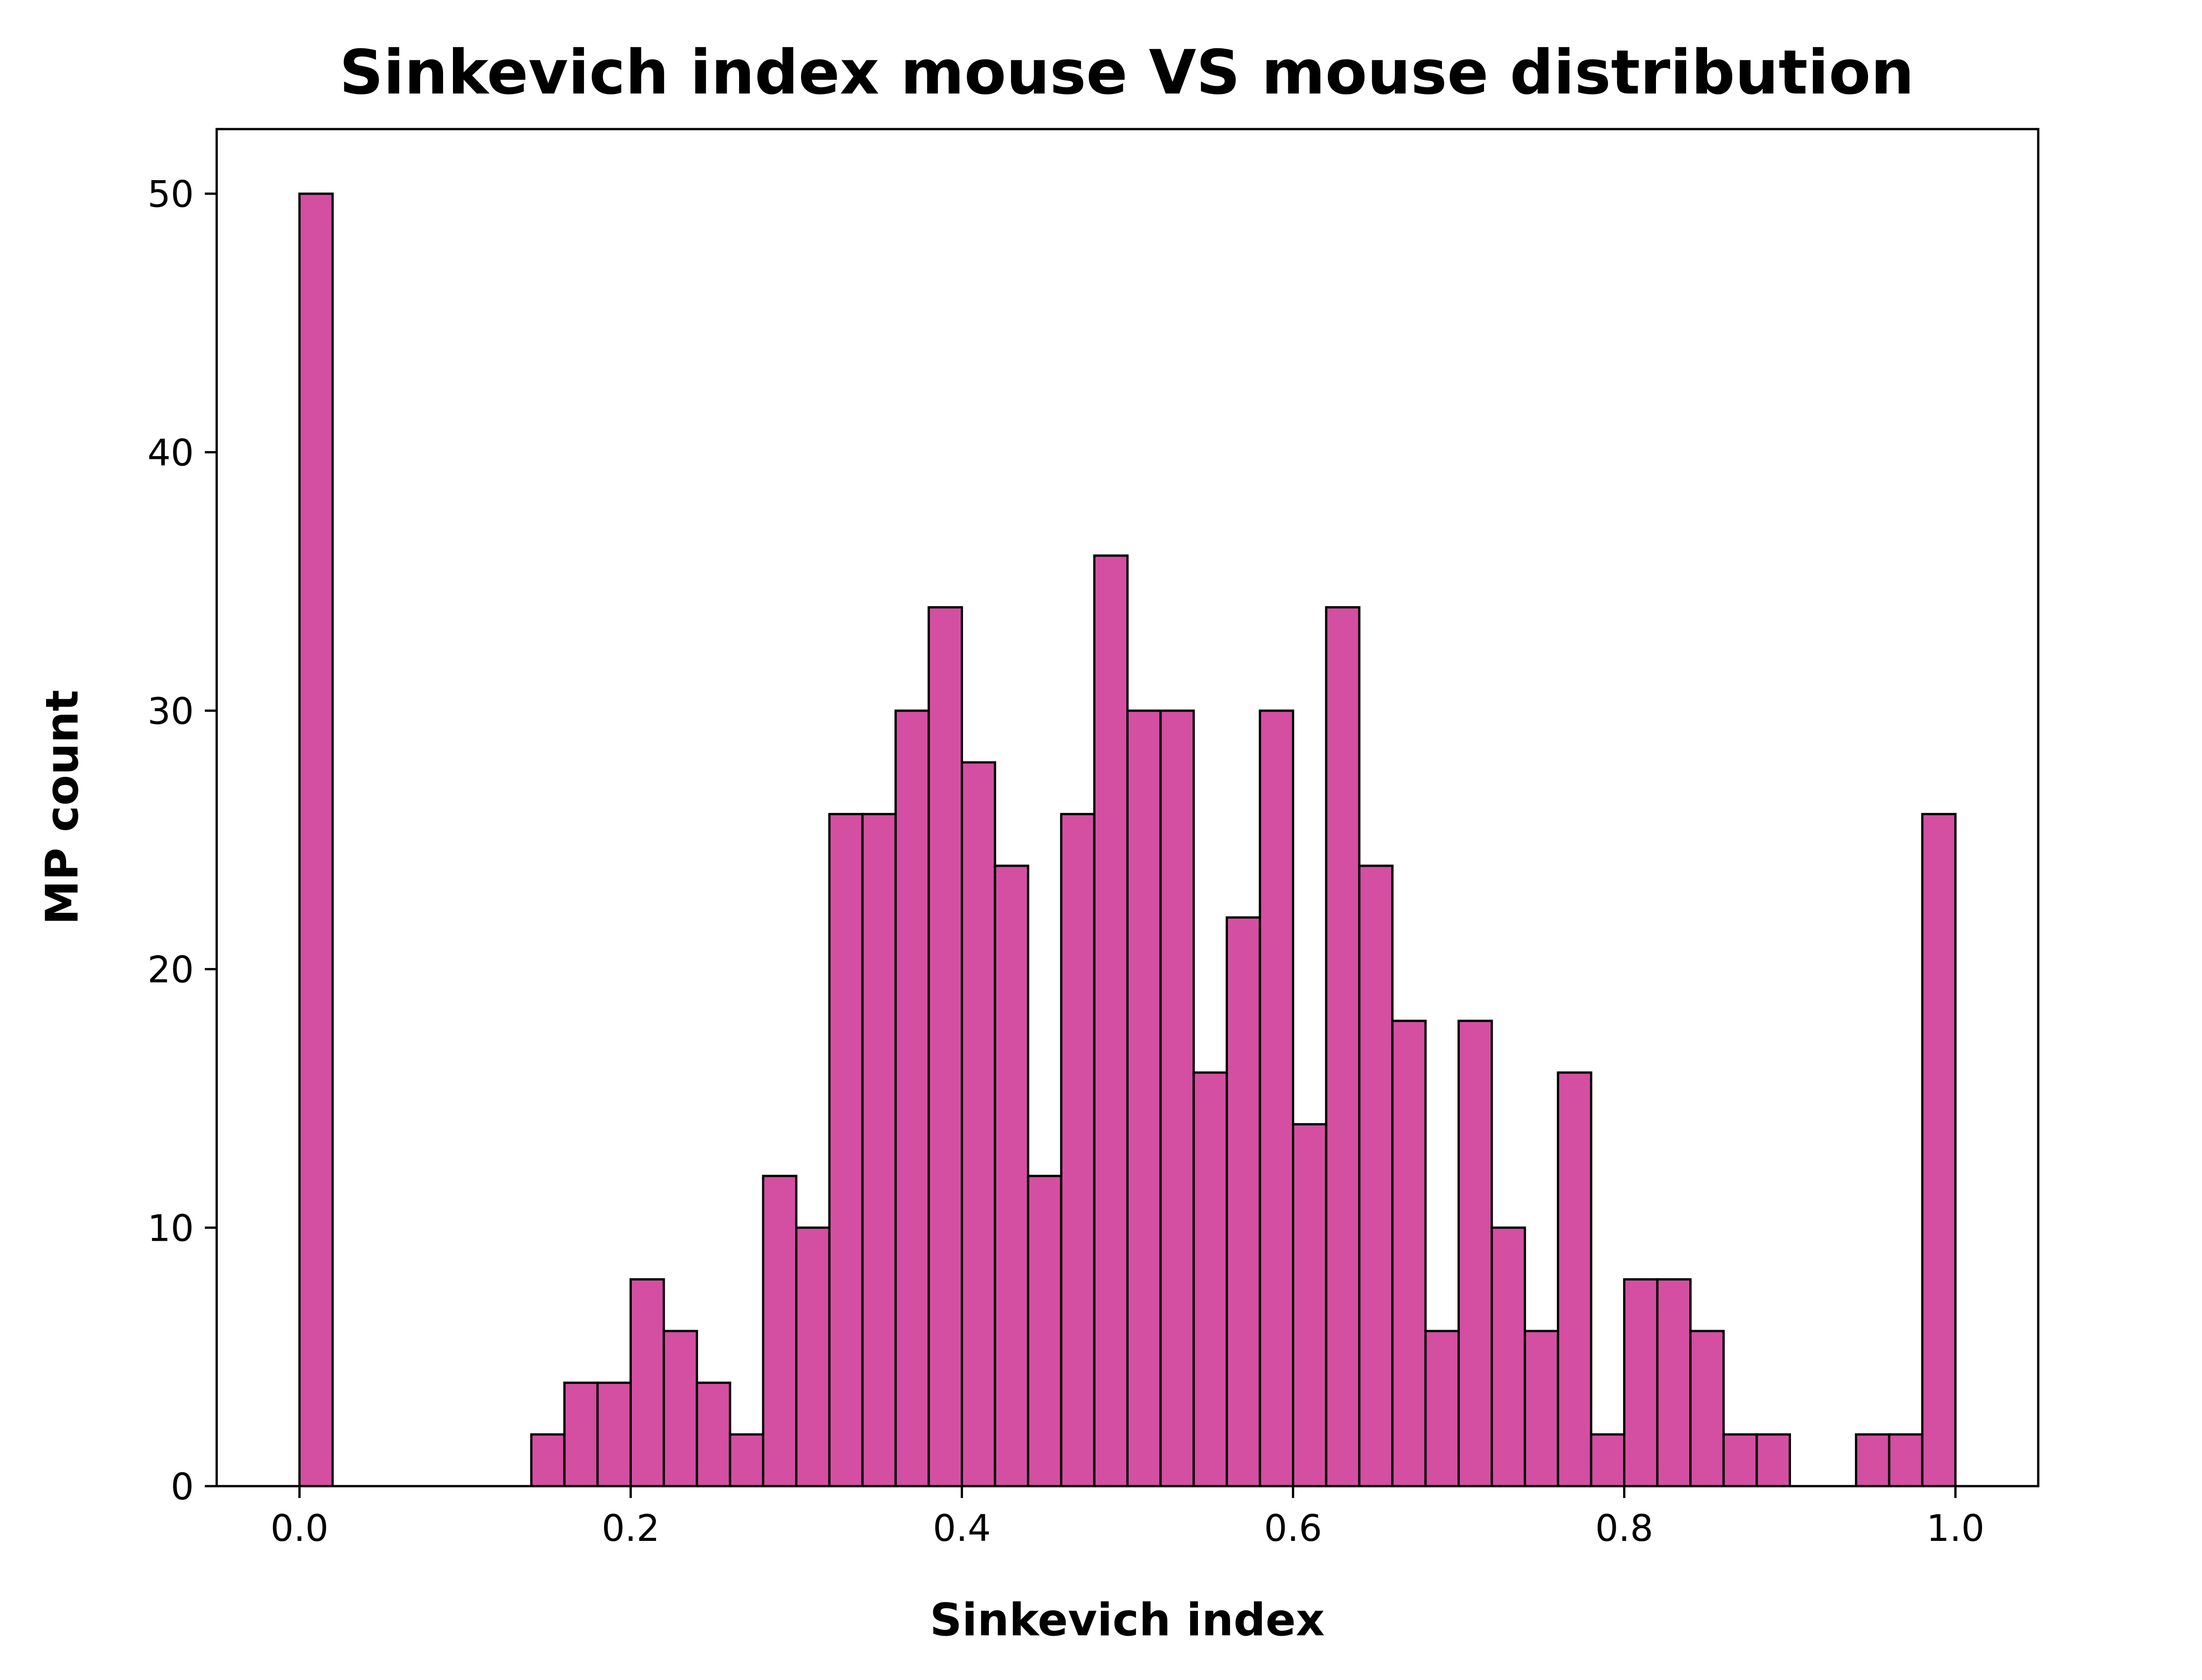 The height and width of the screenshot is (1680, 2202). Describe the element at coordinates (170, 711) in the screenshot. I see `y-tick-label: 30` at that location.